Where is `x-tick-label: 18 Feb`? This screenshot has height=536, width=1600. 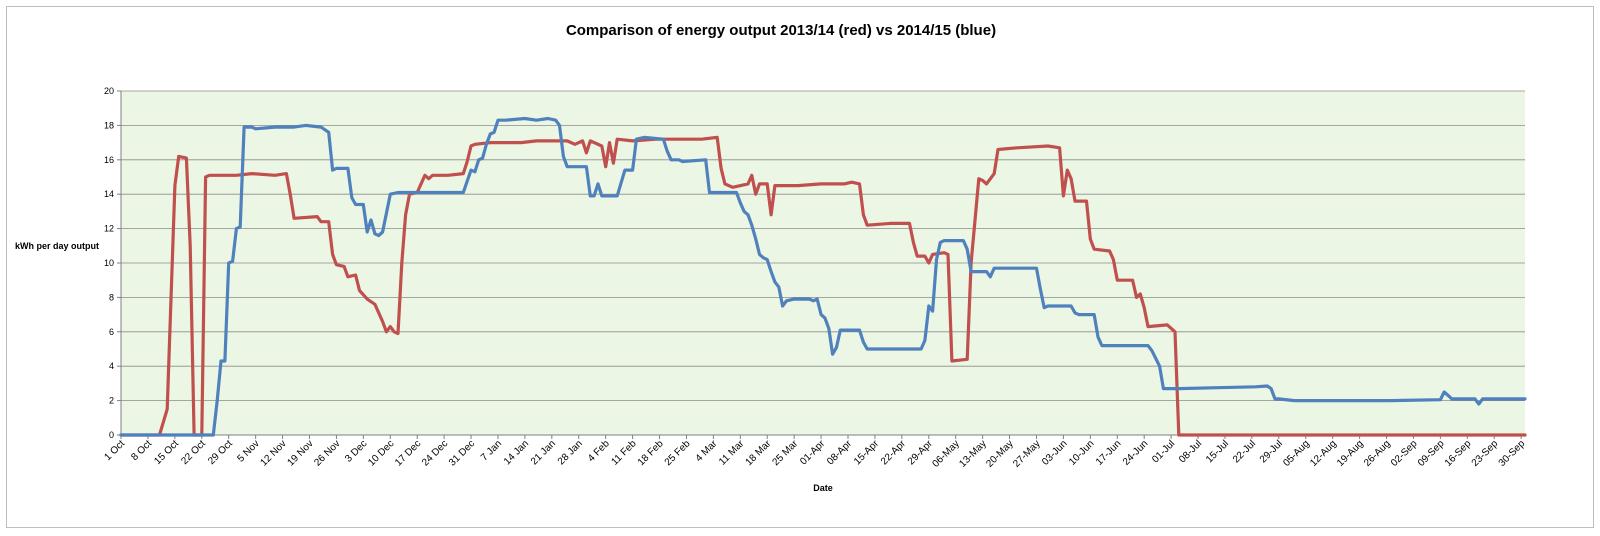 x-tick-label: 18 Feb is located at coordinates (651, 453).